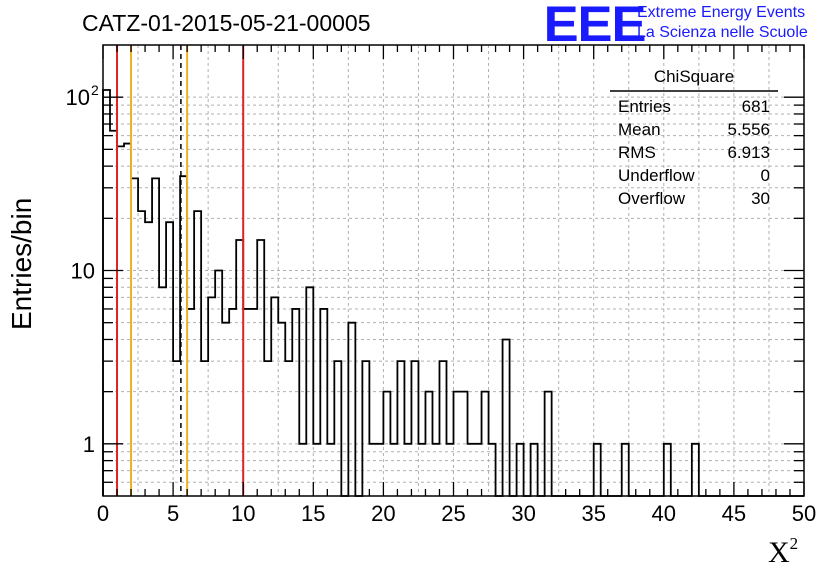 The width and height of the screenshot is (836, 572). Describe the element at coordinates (453, 513) in the screenshot. I see `x-tick-label: 25` at that location.